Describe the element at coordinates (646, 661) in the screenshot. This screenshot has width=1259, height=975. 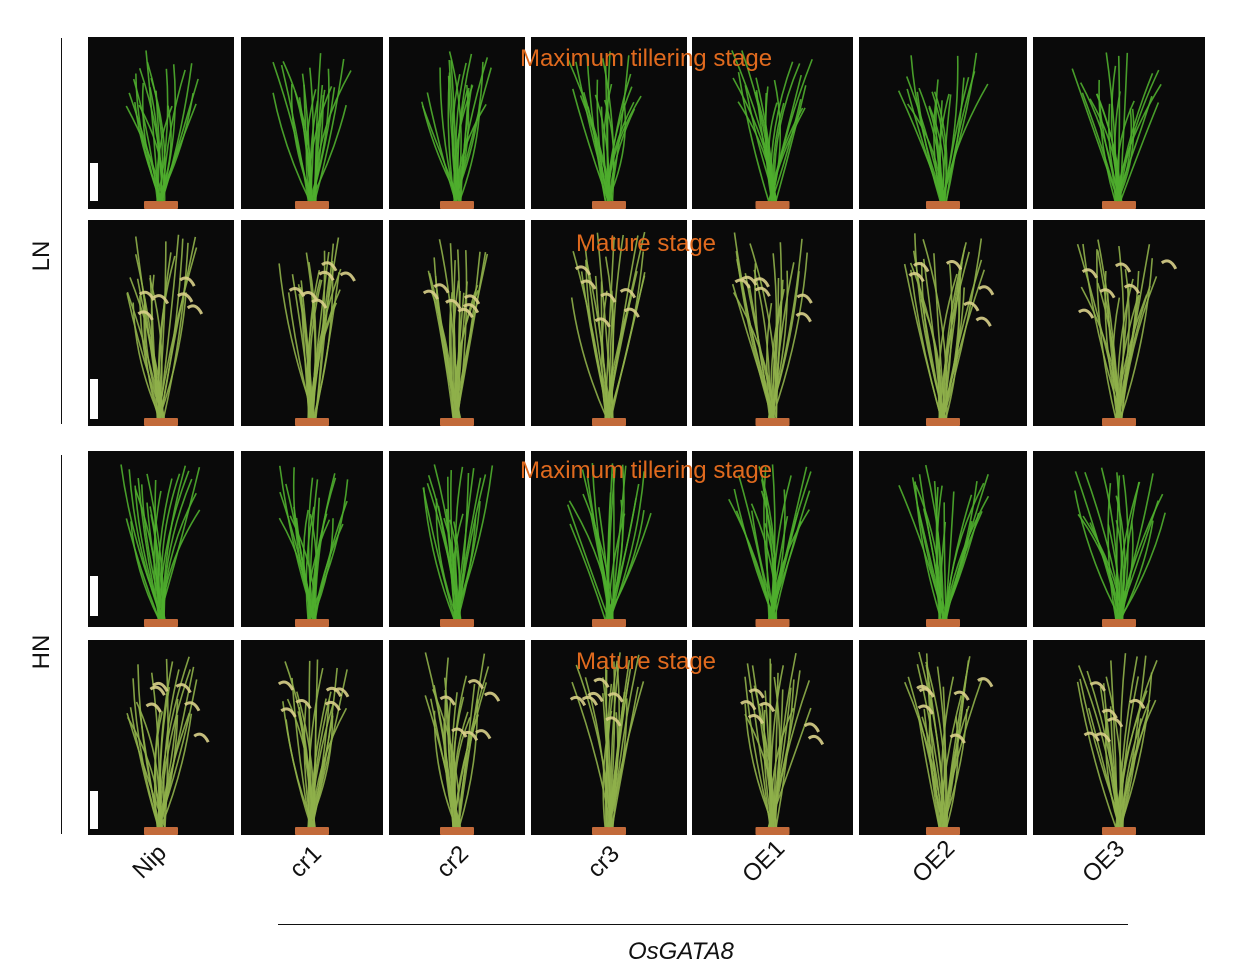
I see `stage-label-4: Mature stage` at that location.